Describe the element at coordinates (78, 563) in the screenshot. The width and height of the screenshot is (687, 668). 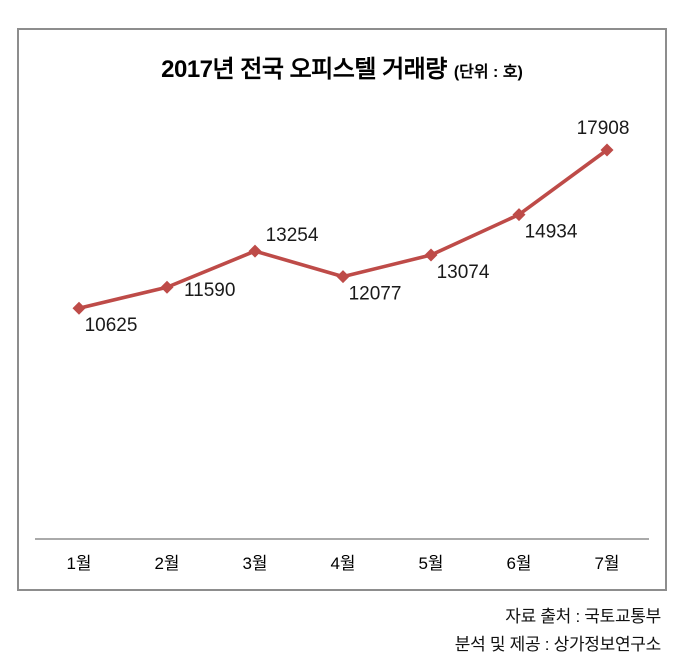
I see `x-tick-label: 1월` at that location.